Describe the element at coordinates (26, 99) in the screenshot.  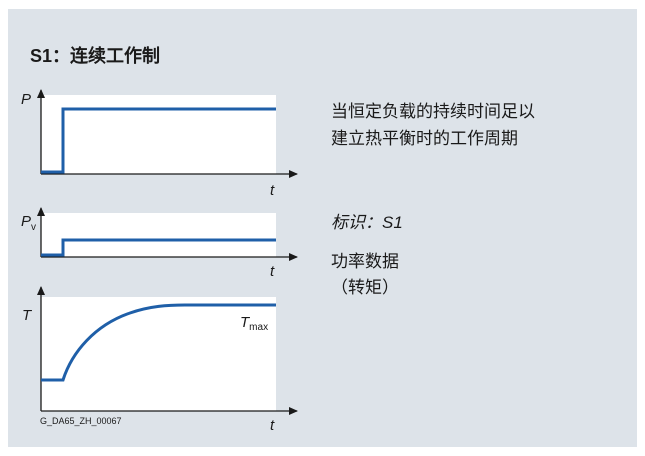
I see `power-y-label: P` at that location.